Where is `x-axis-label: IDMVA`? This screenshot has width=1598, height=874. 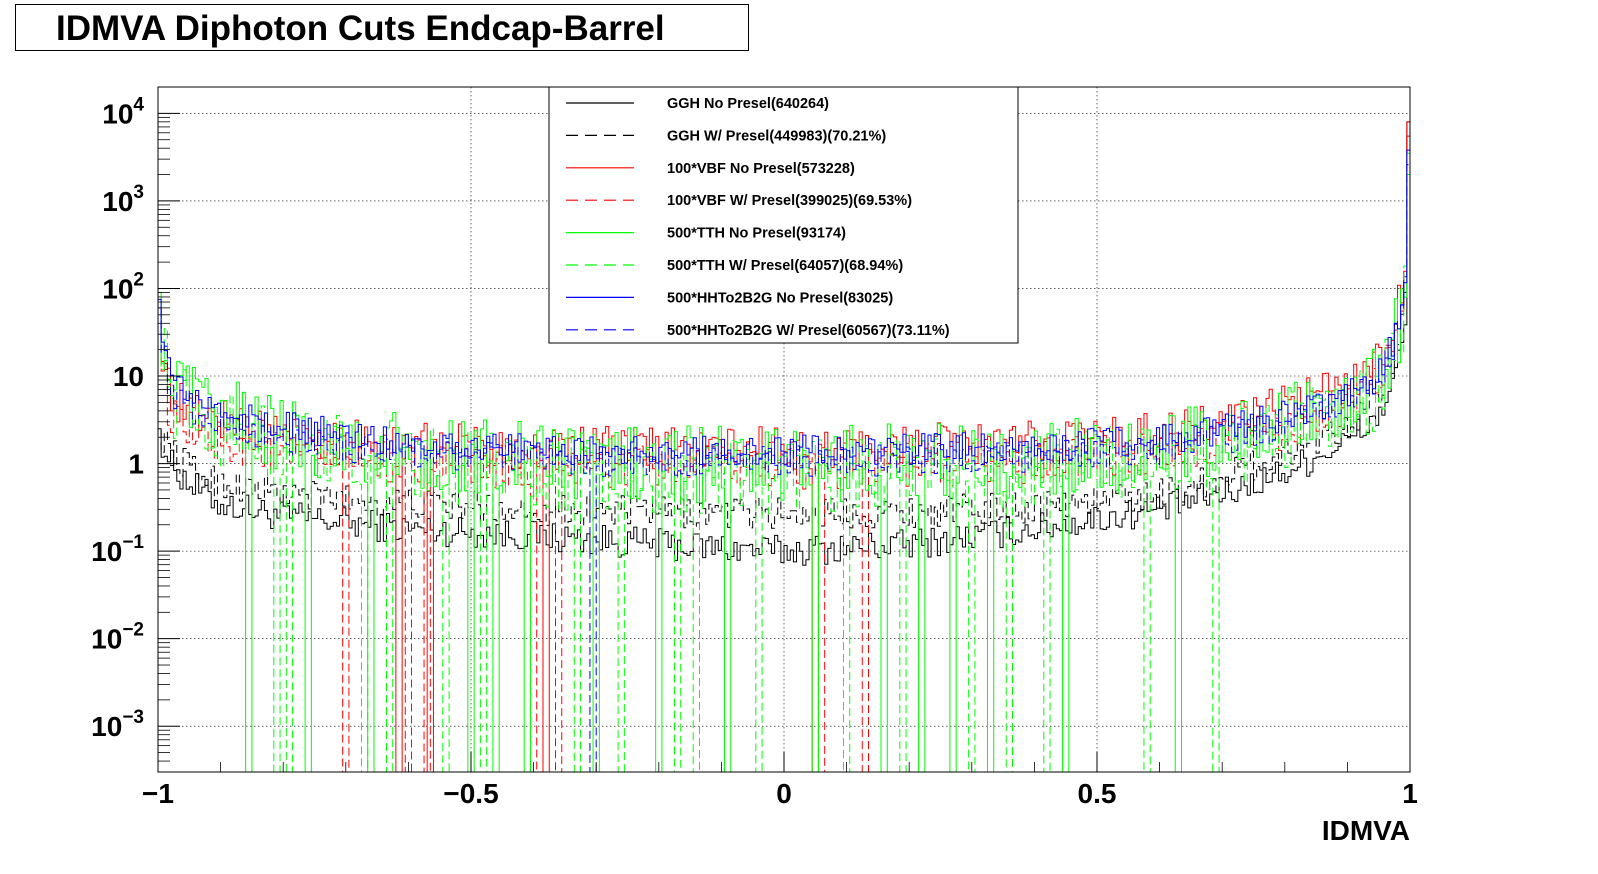 x-axis-label: IDMVA is located at coordinates (1366, 830).